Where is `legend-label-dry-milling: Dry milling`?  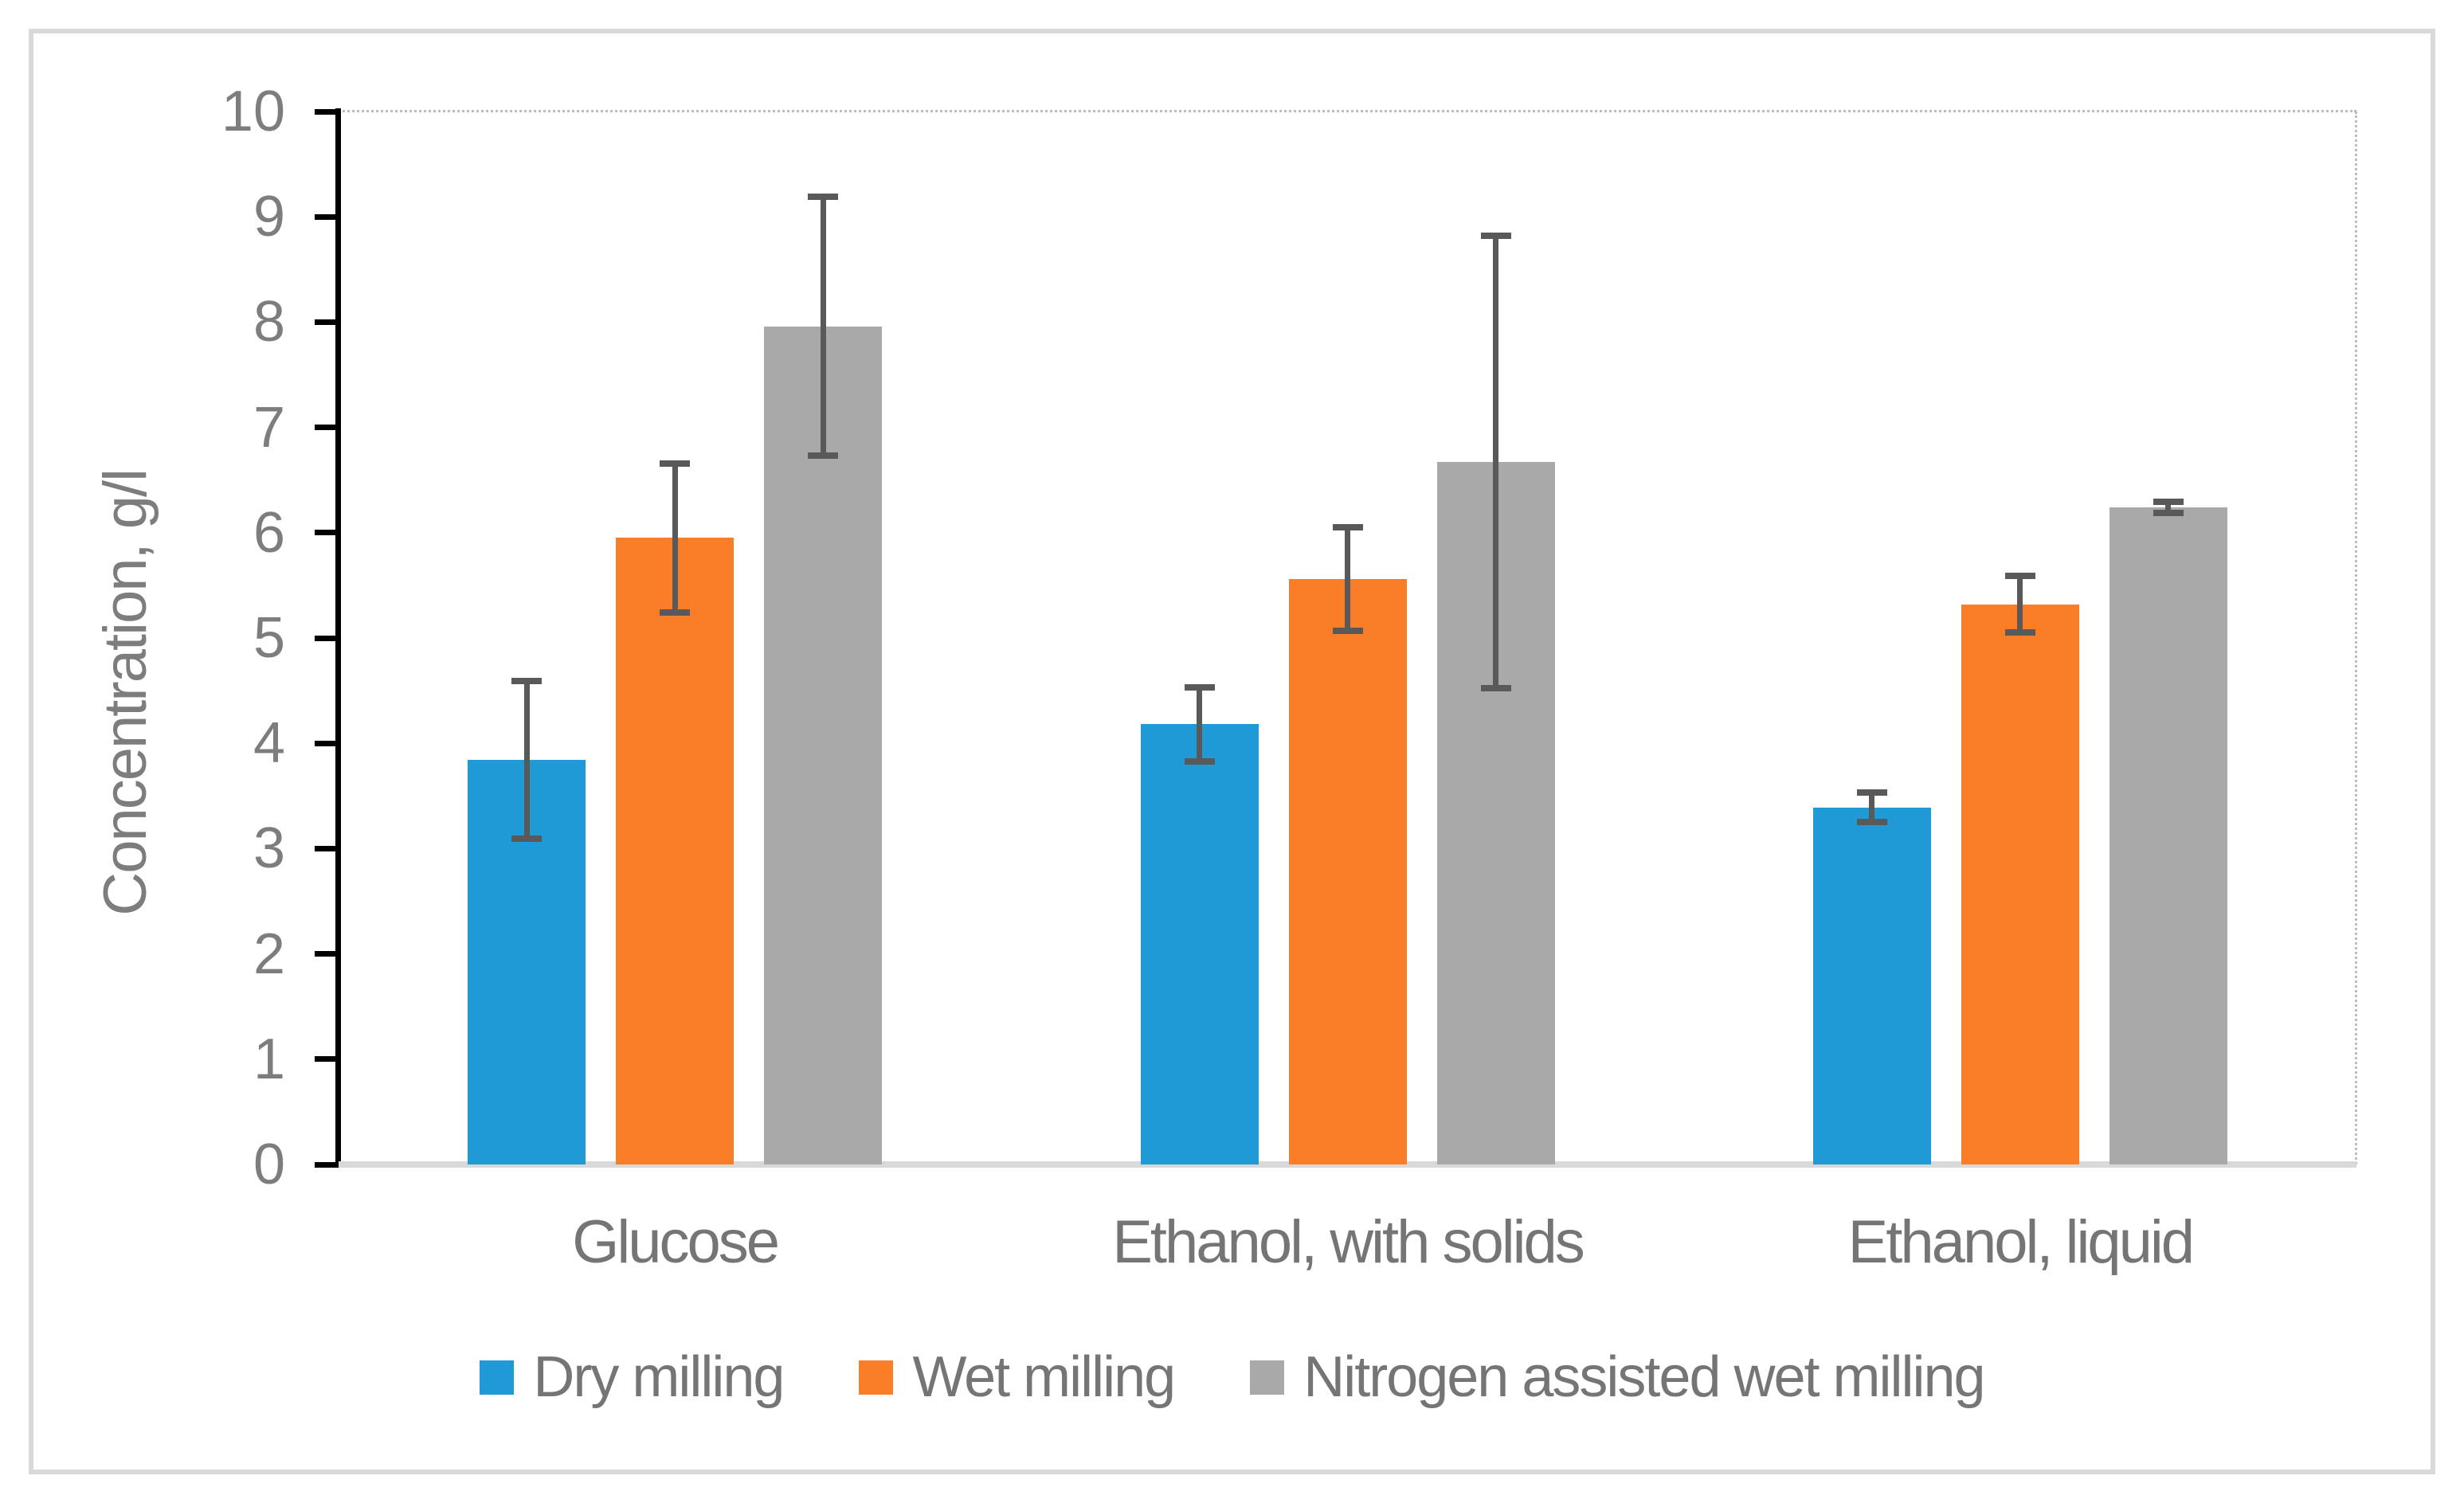 legend-label-dry-milling: Dry milling is located at coordinates (659, 1377).